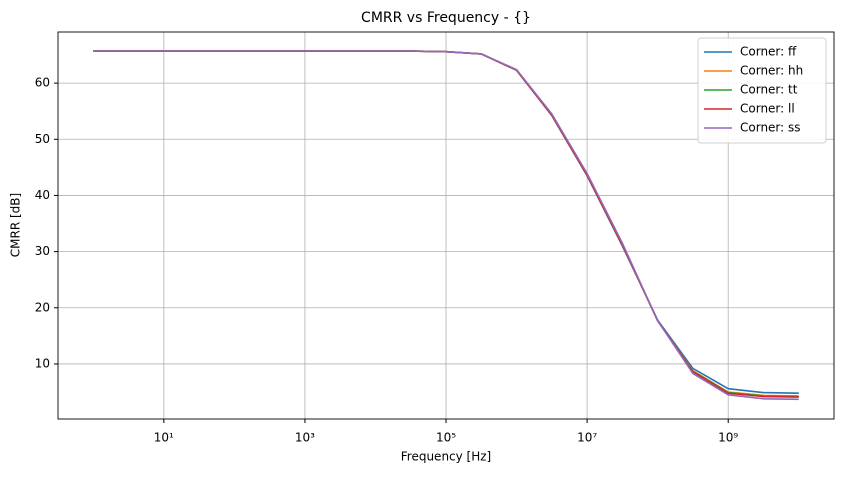  What do you see at coordinates (16, 225) in the screenshot?
I see `y-axis-label: CMRR [dB]` at bounding box center [16, 225].